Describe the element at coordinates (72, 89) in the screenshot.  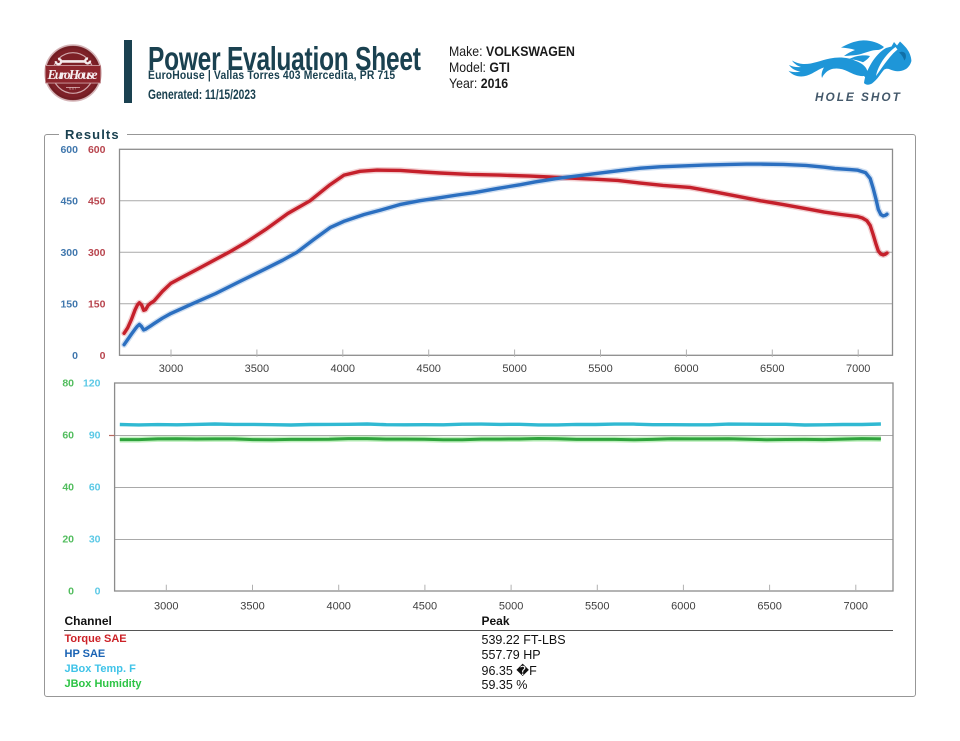
I see `svg-text: EST` at that location.